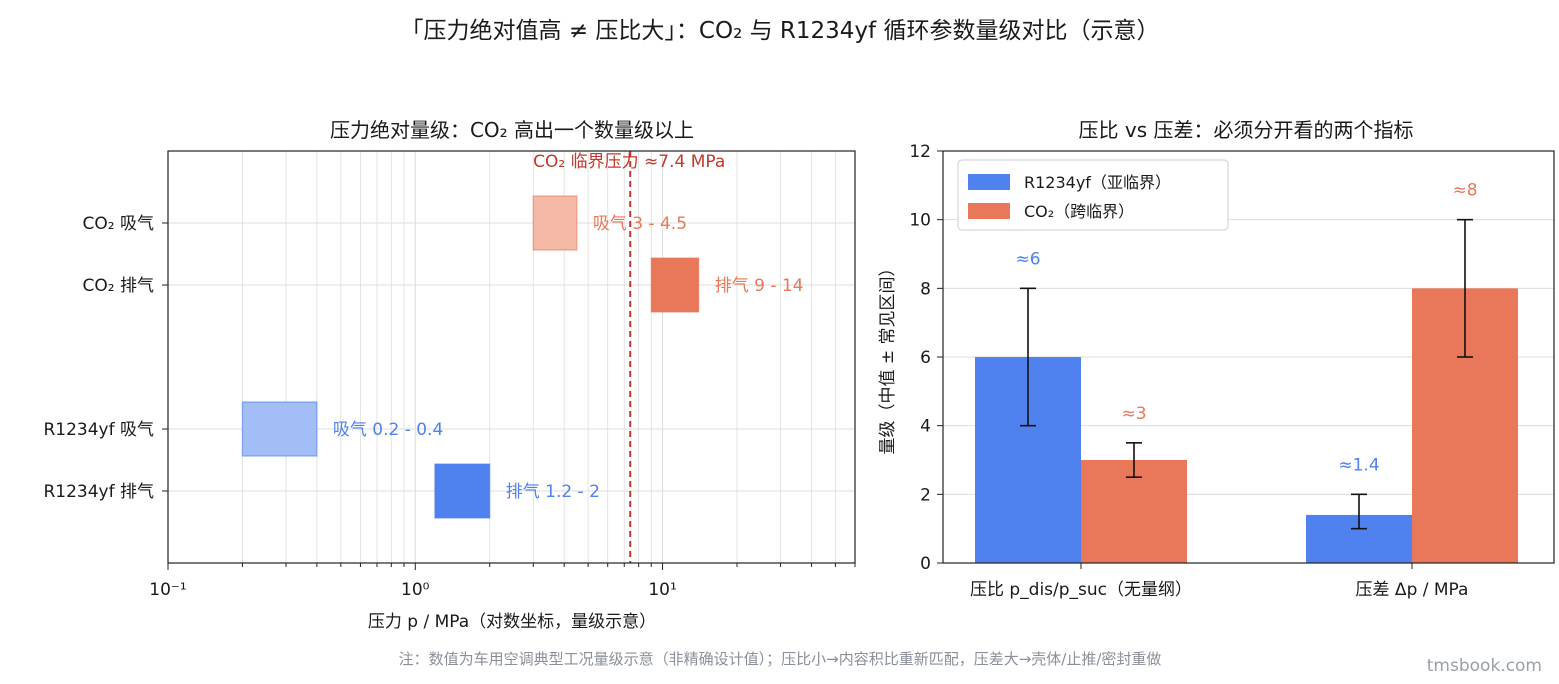 This screenshot has width=1559, height=684. What do you see at coordinates (888, 356) in the screenshot?
I see `right-y-axis-label: 量级（中值 ± 常见区间）` at bounding box center [888, 356].